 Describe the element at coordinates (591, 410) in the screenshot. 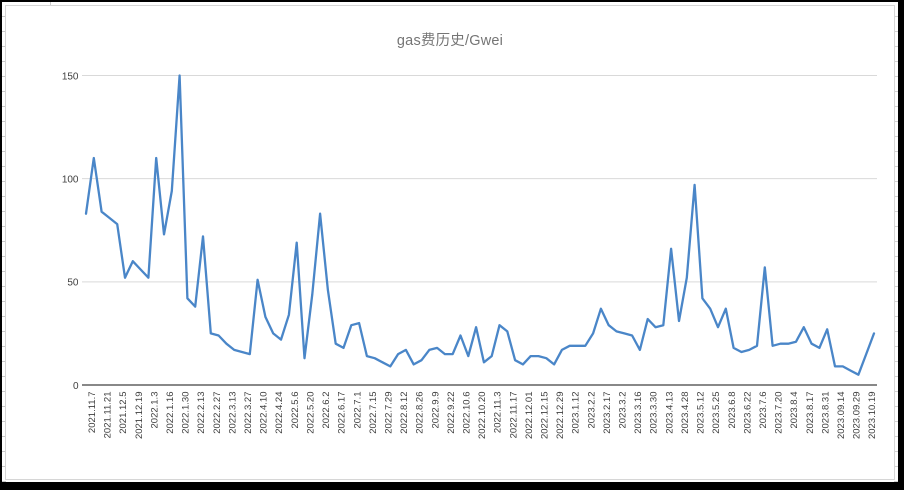

I see `x-axis-label: 2023.2.2` at that location.